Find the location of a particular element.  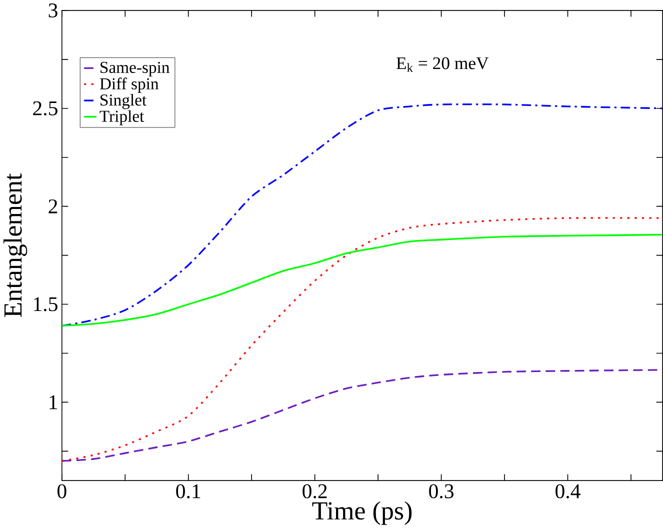

annotation: E$_{k}$ = 20 meV is located at coordinates (442, 64).